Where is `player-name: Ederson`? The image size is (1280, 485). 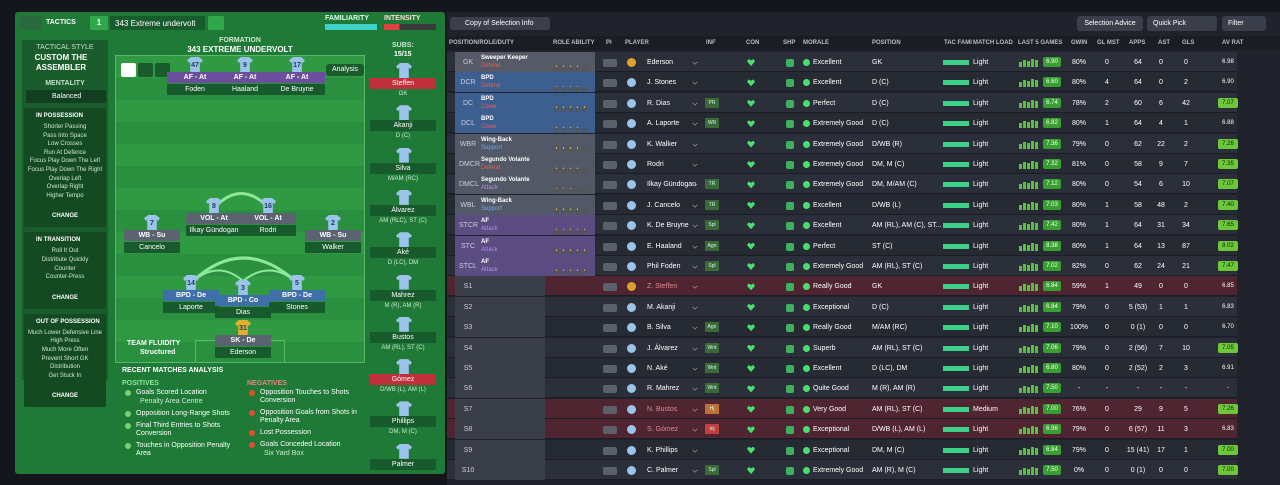 player-name: Ederson is located at coordinates (660, 62).